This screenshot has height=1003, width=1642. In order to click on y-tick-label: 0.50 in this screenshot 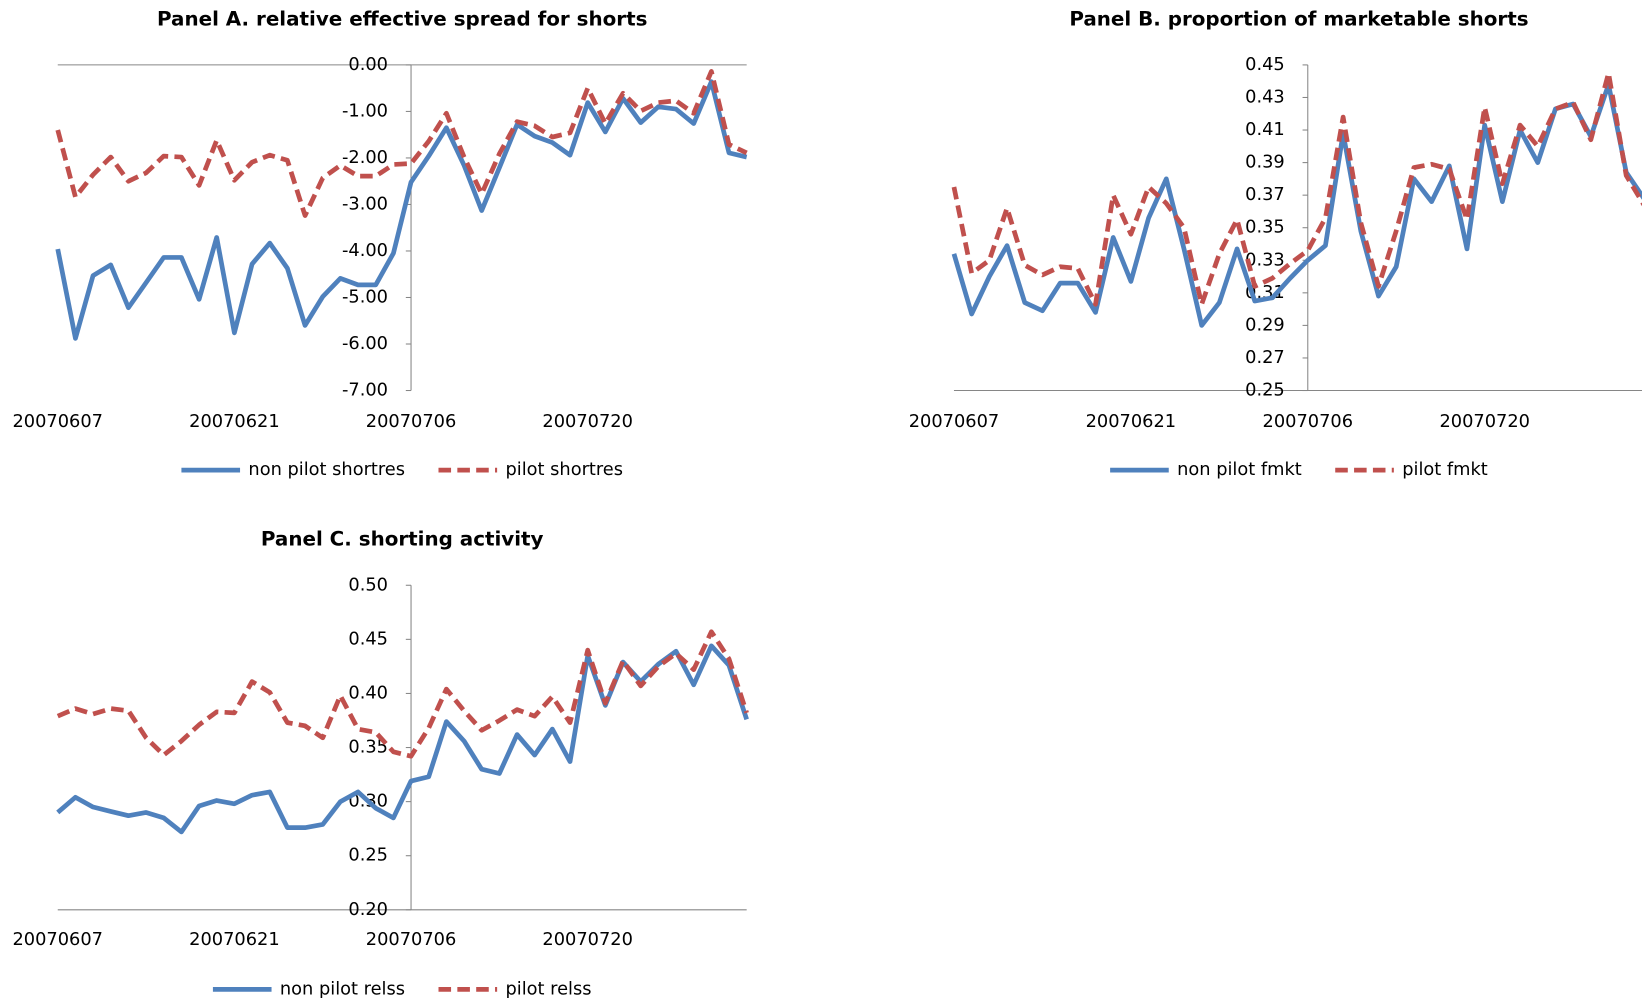, I will do `click(368, 584)`.